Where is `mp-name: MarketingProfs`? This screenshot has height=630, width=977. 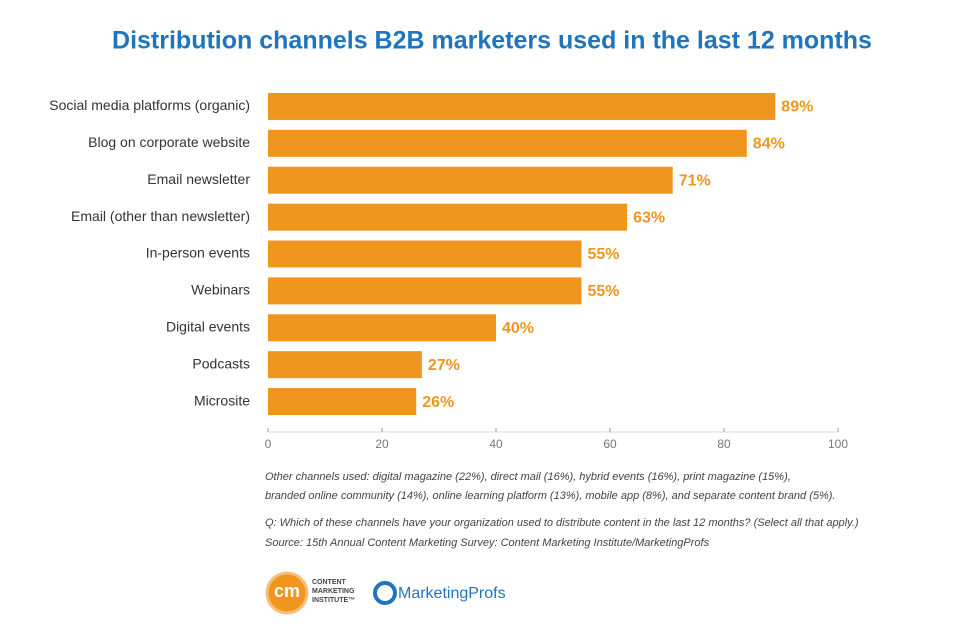 mp-name: MarketingProfs is located at coordinates (452, 593).